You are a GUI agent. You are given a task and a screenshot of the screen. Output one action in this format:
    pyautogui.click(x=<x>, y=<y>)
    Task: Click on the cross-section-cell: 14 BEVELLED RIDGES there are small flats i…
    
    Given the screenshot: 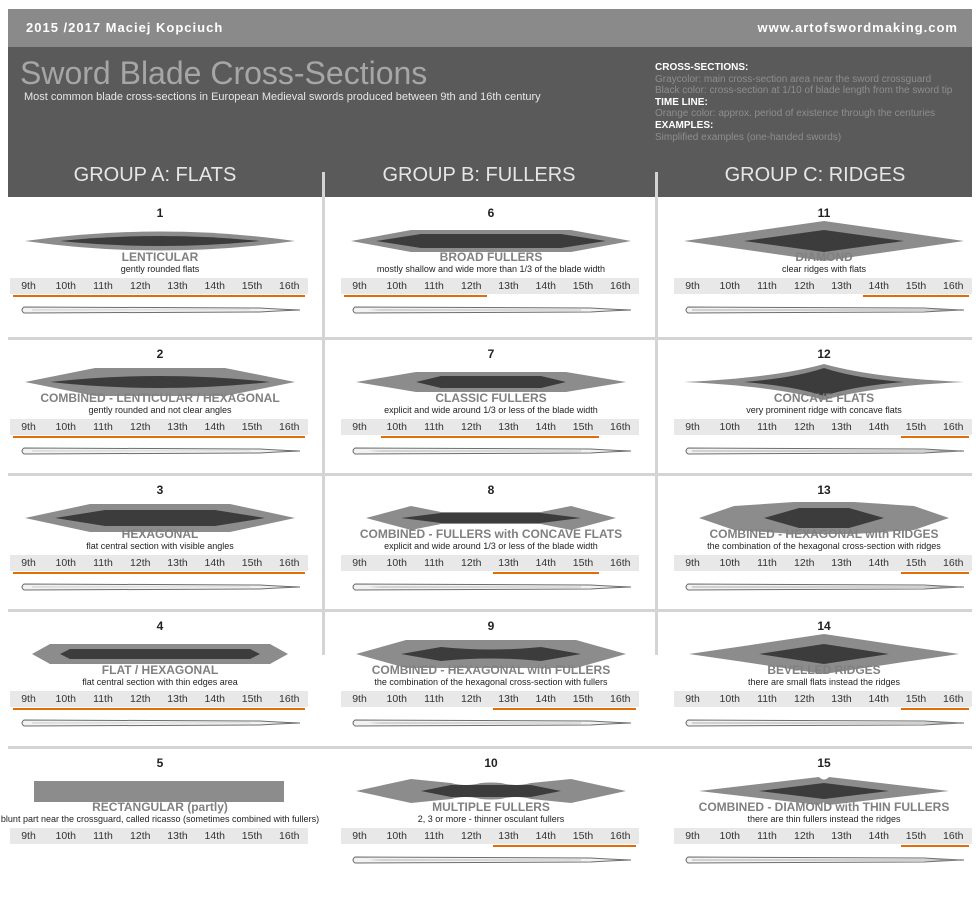 What is the action you would take?
    pyautogui.click(x=824, y=682)
    